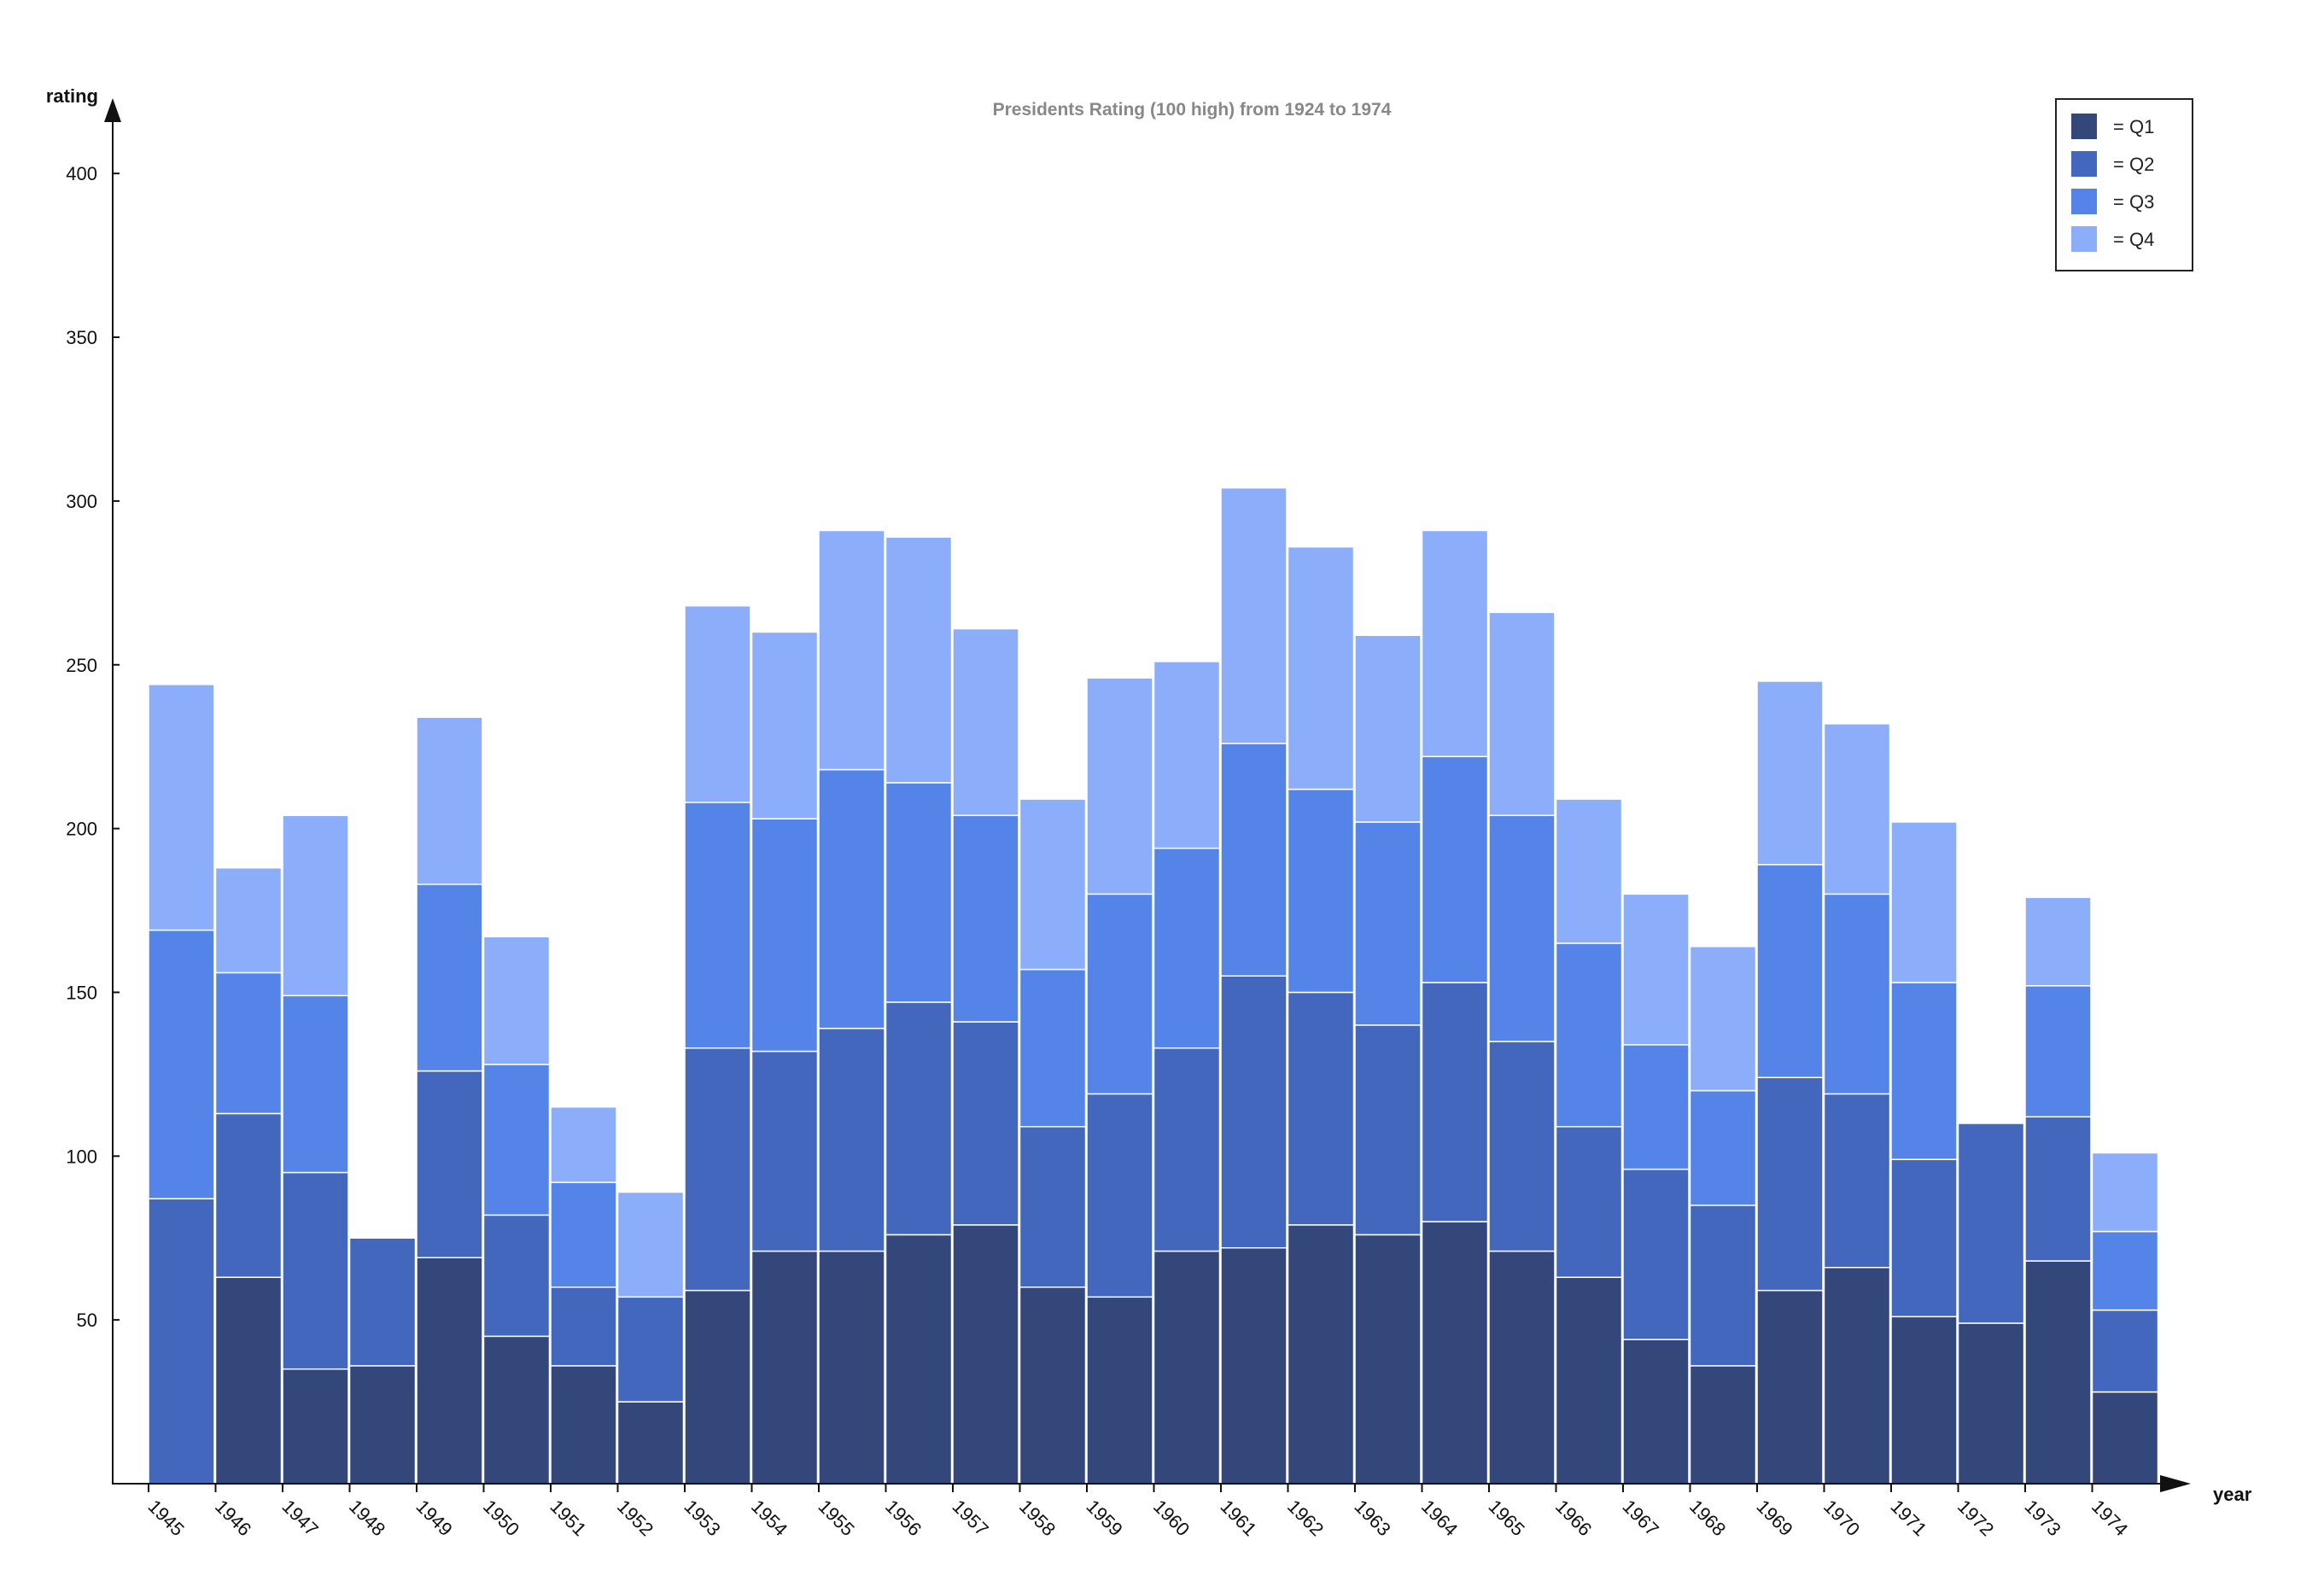 Image resolution: width=2324 pixels, height=1581 pixels. I want to click on bar-1965-q3, so click(1522, 928).